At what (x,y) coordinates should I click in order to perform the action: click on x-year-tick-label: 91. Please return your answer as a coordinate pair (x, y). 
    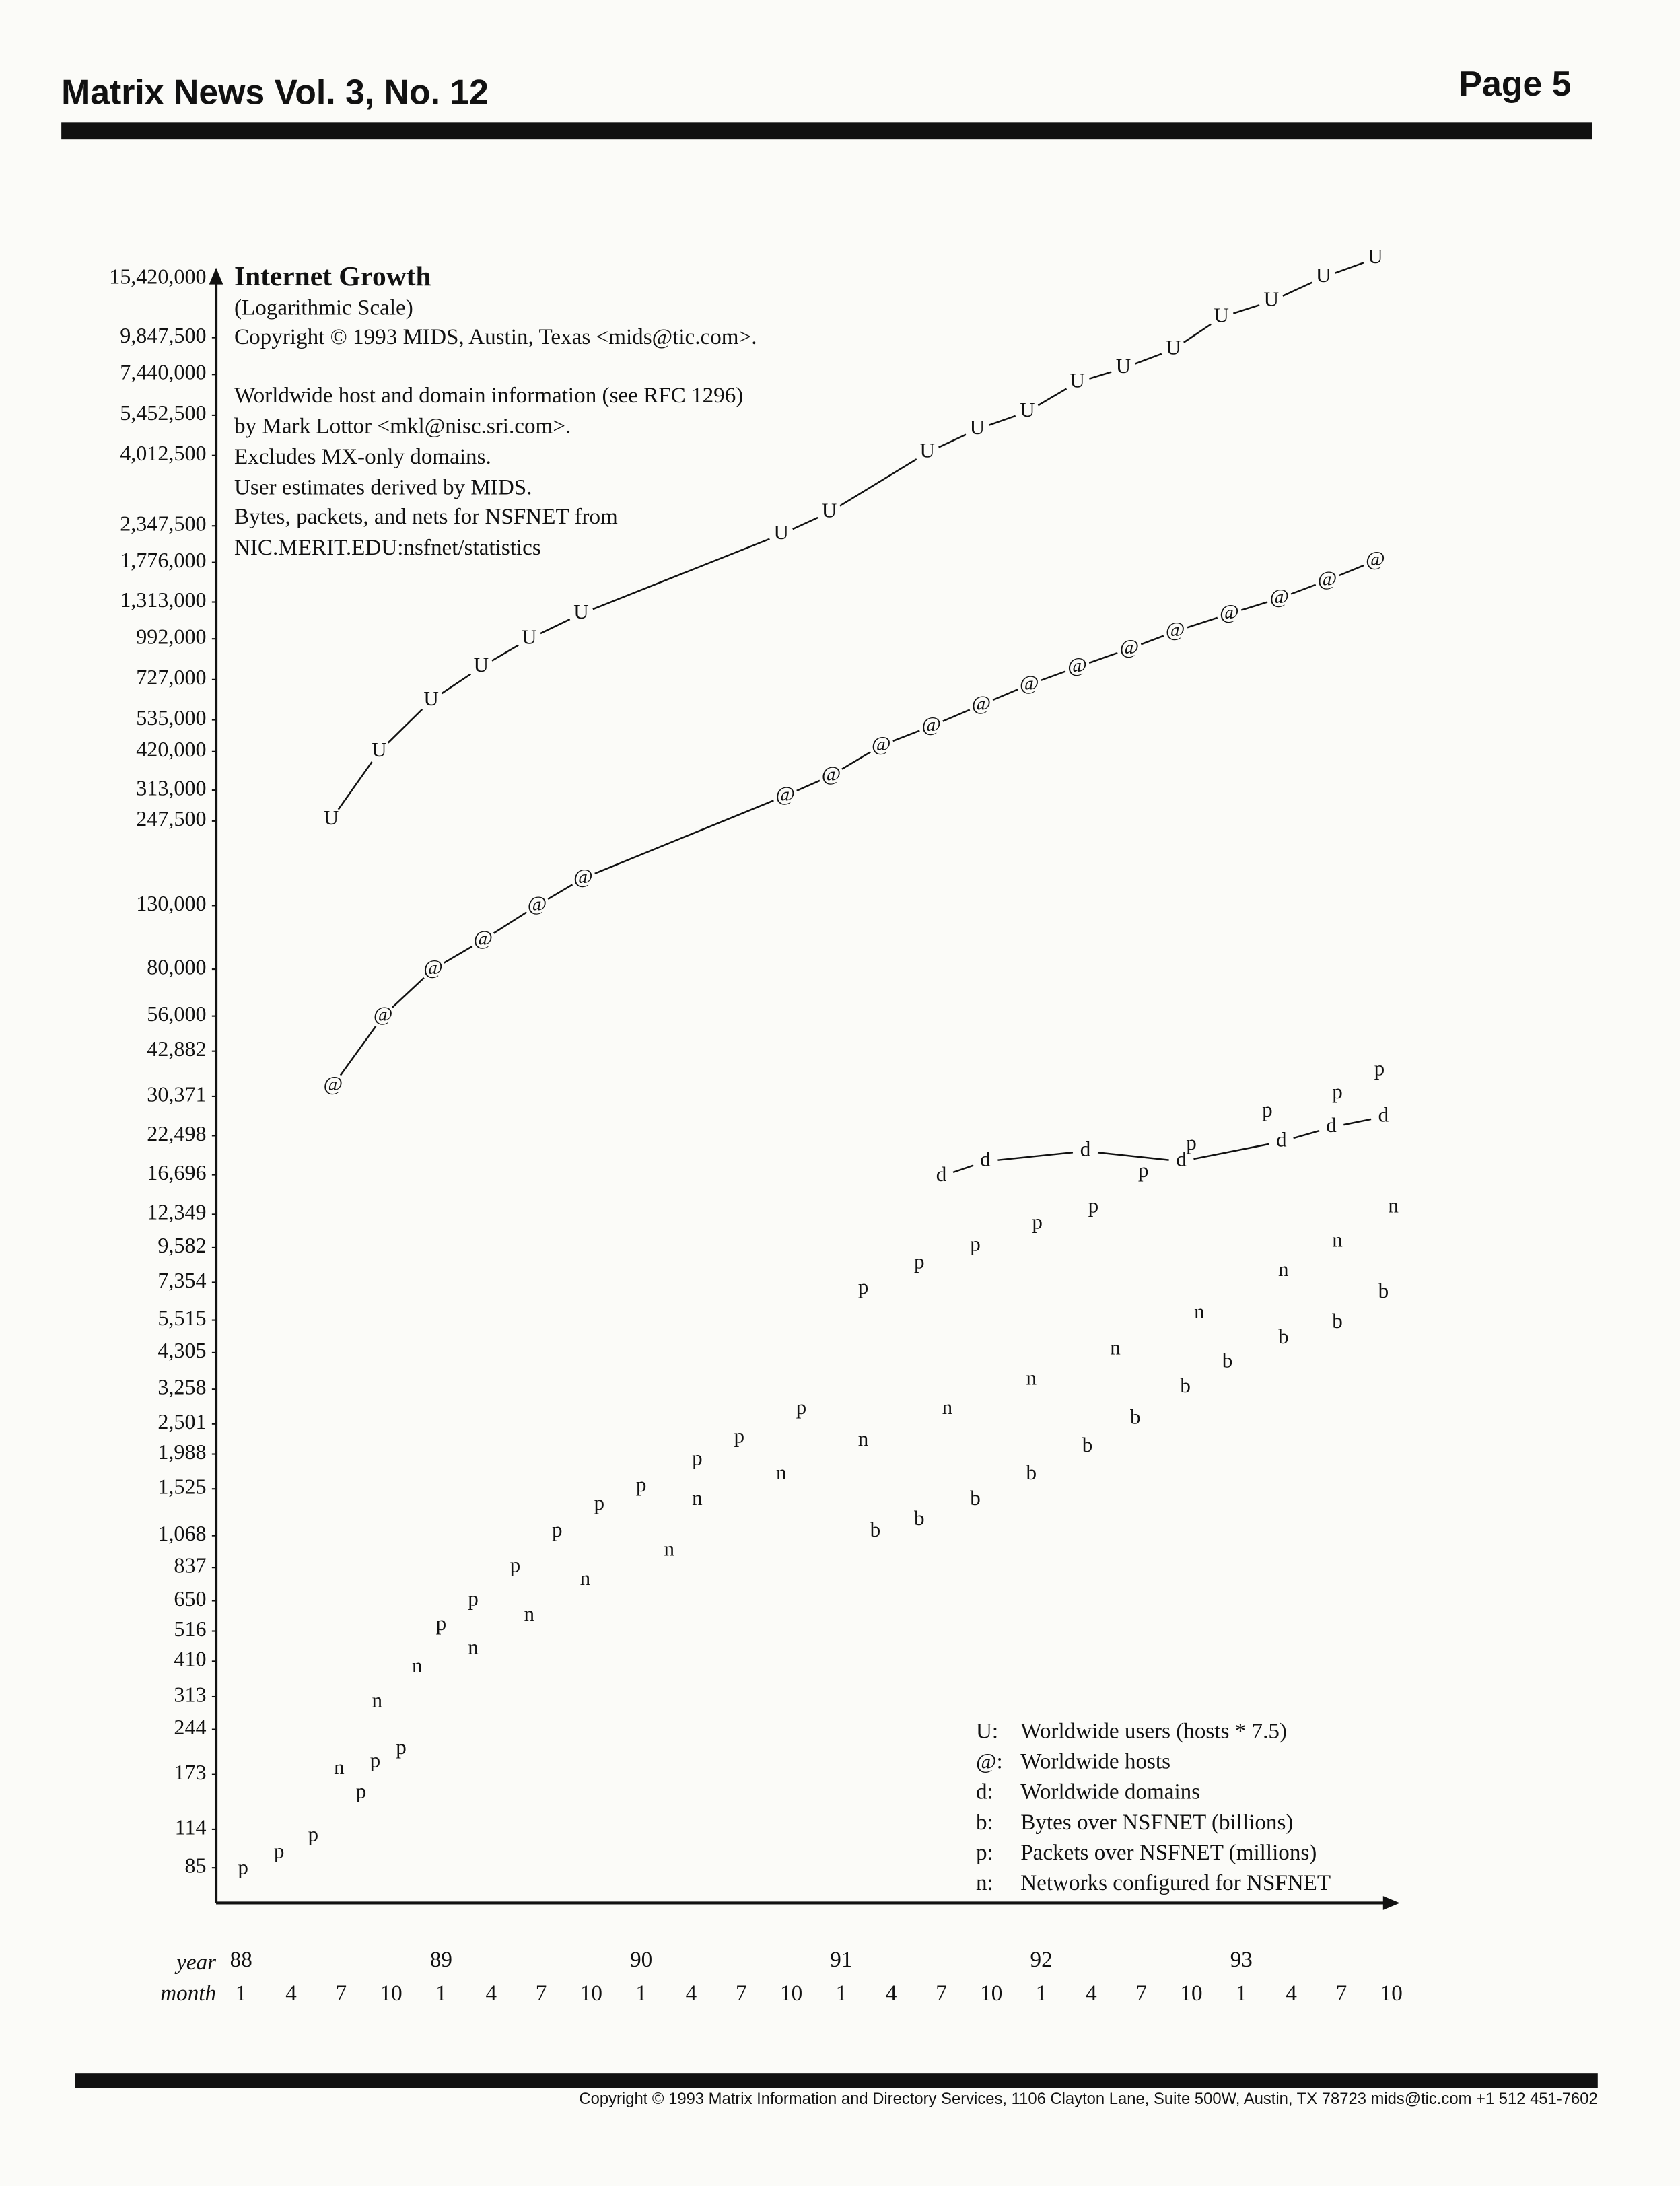
    Looking at the image, I should click on (841, 1959).